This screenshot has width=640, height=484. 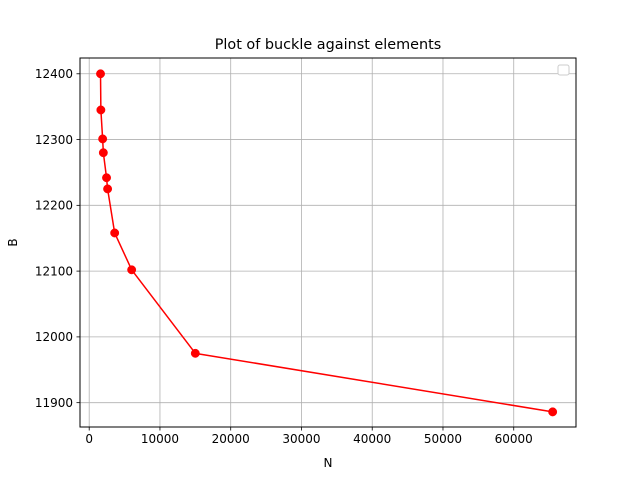 What do you see at coordinates (301, 439) in the screenshot?
I see `x-tick-label: 30000` at bounding box center [301, 439].